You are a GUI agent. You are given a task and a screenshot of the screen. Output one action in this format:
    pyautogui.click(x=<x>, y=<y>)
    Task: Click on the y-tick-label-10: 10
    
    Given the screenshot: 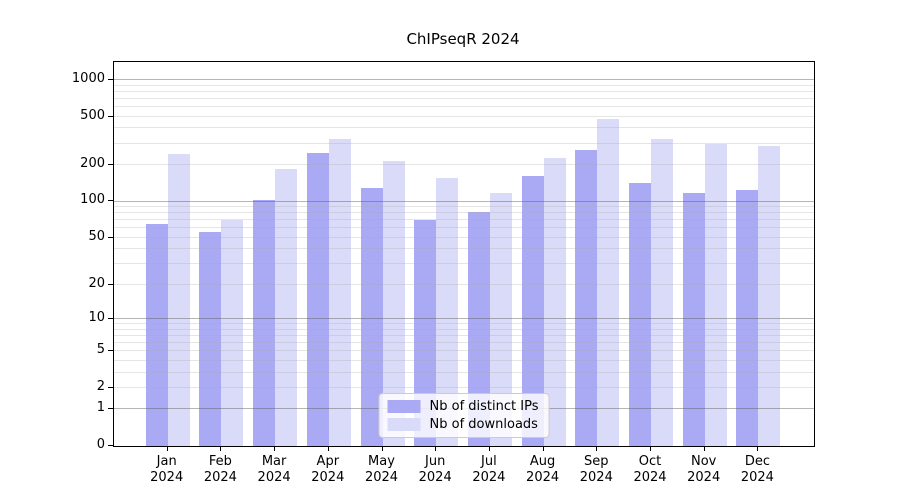 What is the action you would take?
    pyautogui.click(x=96, y=317)
    